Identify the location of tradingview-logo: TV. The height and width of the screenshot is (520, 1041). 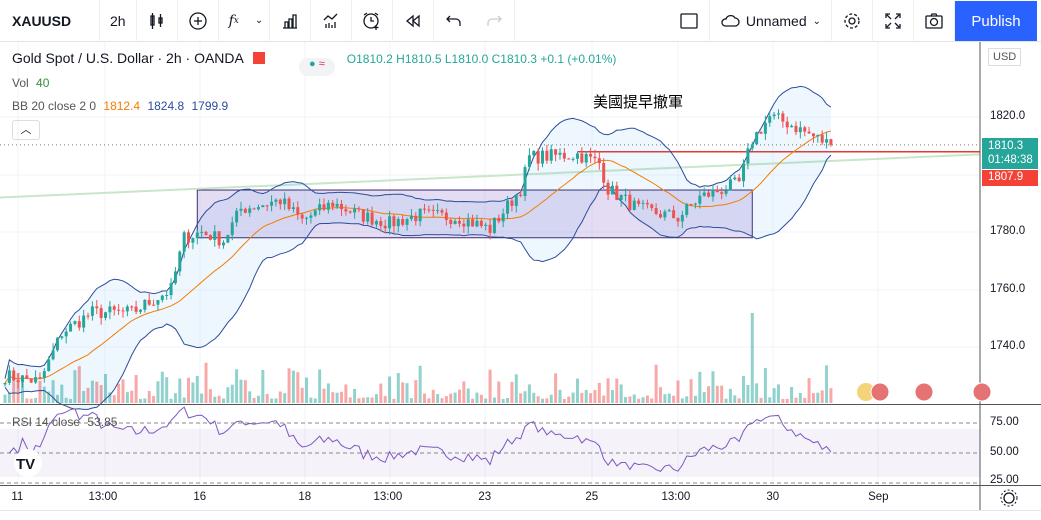
(28, 463).